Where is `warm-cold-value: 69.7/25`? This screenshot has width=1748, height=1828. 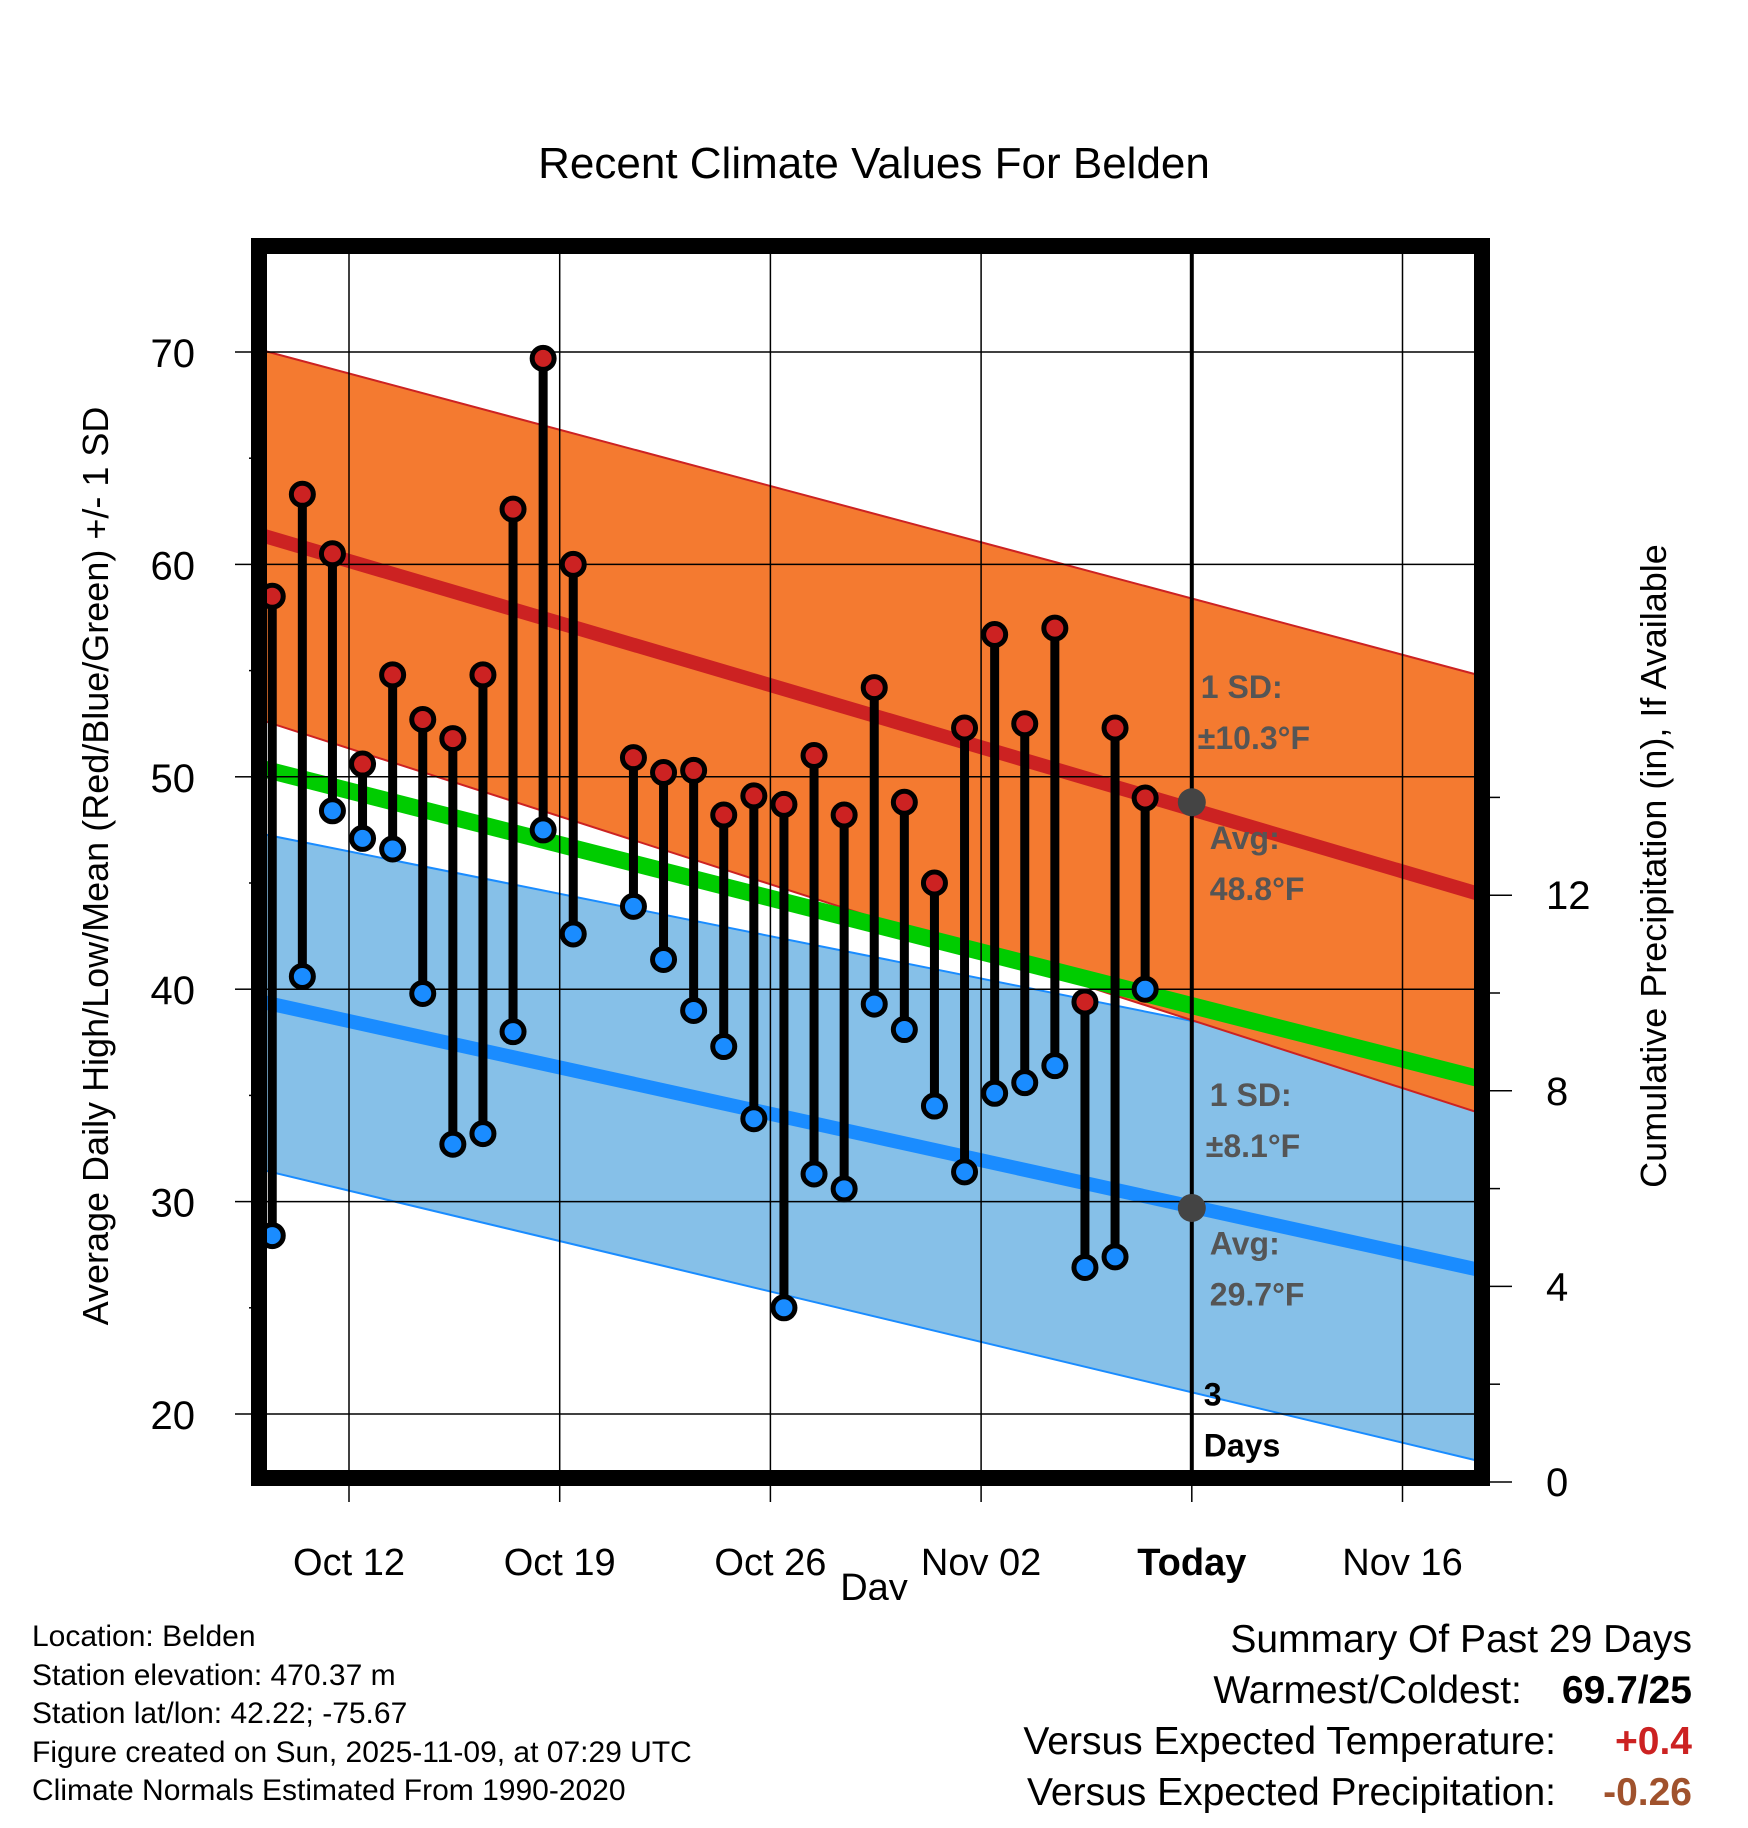
warm-cold-value: 69.7/25 is located at coordinates (1626, 1690).